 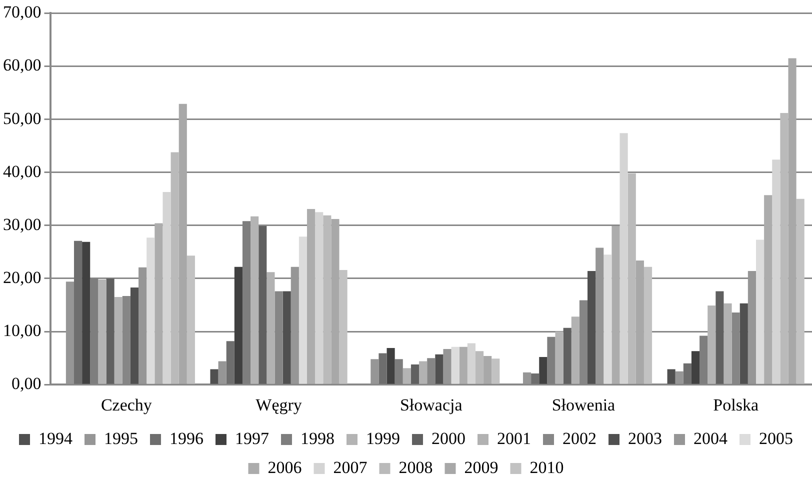 I want to click on legend-label: 1997, so click(x=252, y=438).